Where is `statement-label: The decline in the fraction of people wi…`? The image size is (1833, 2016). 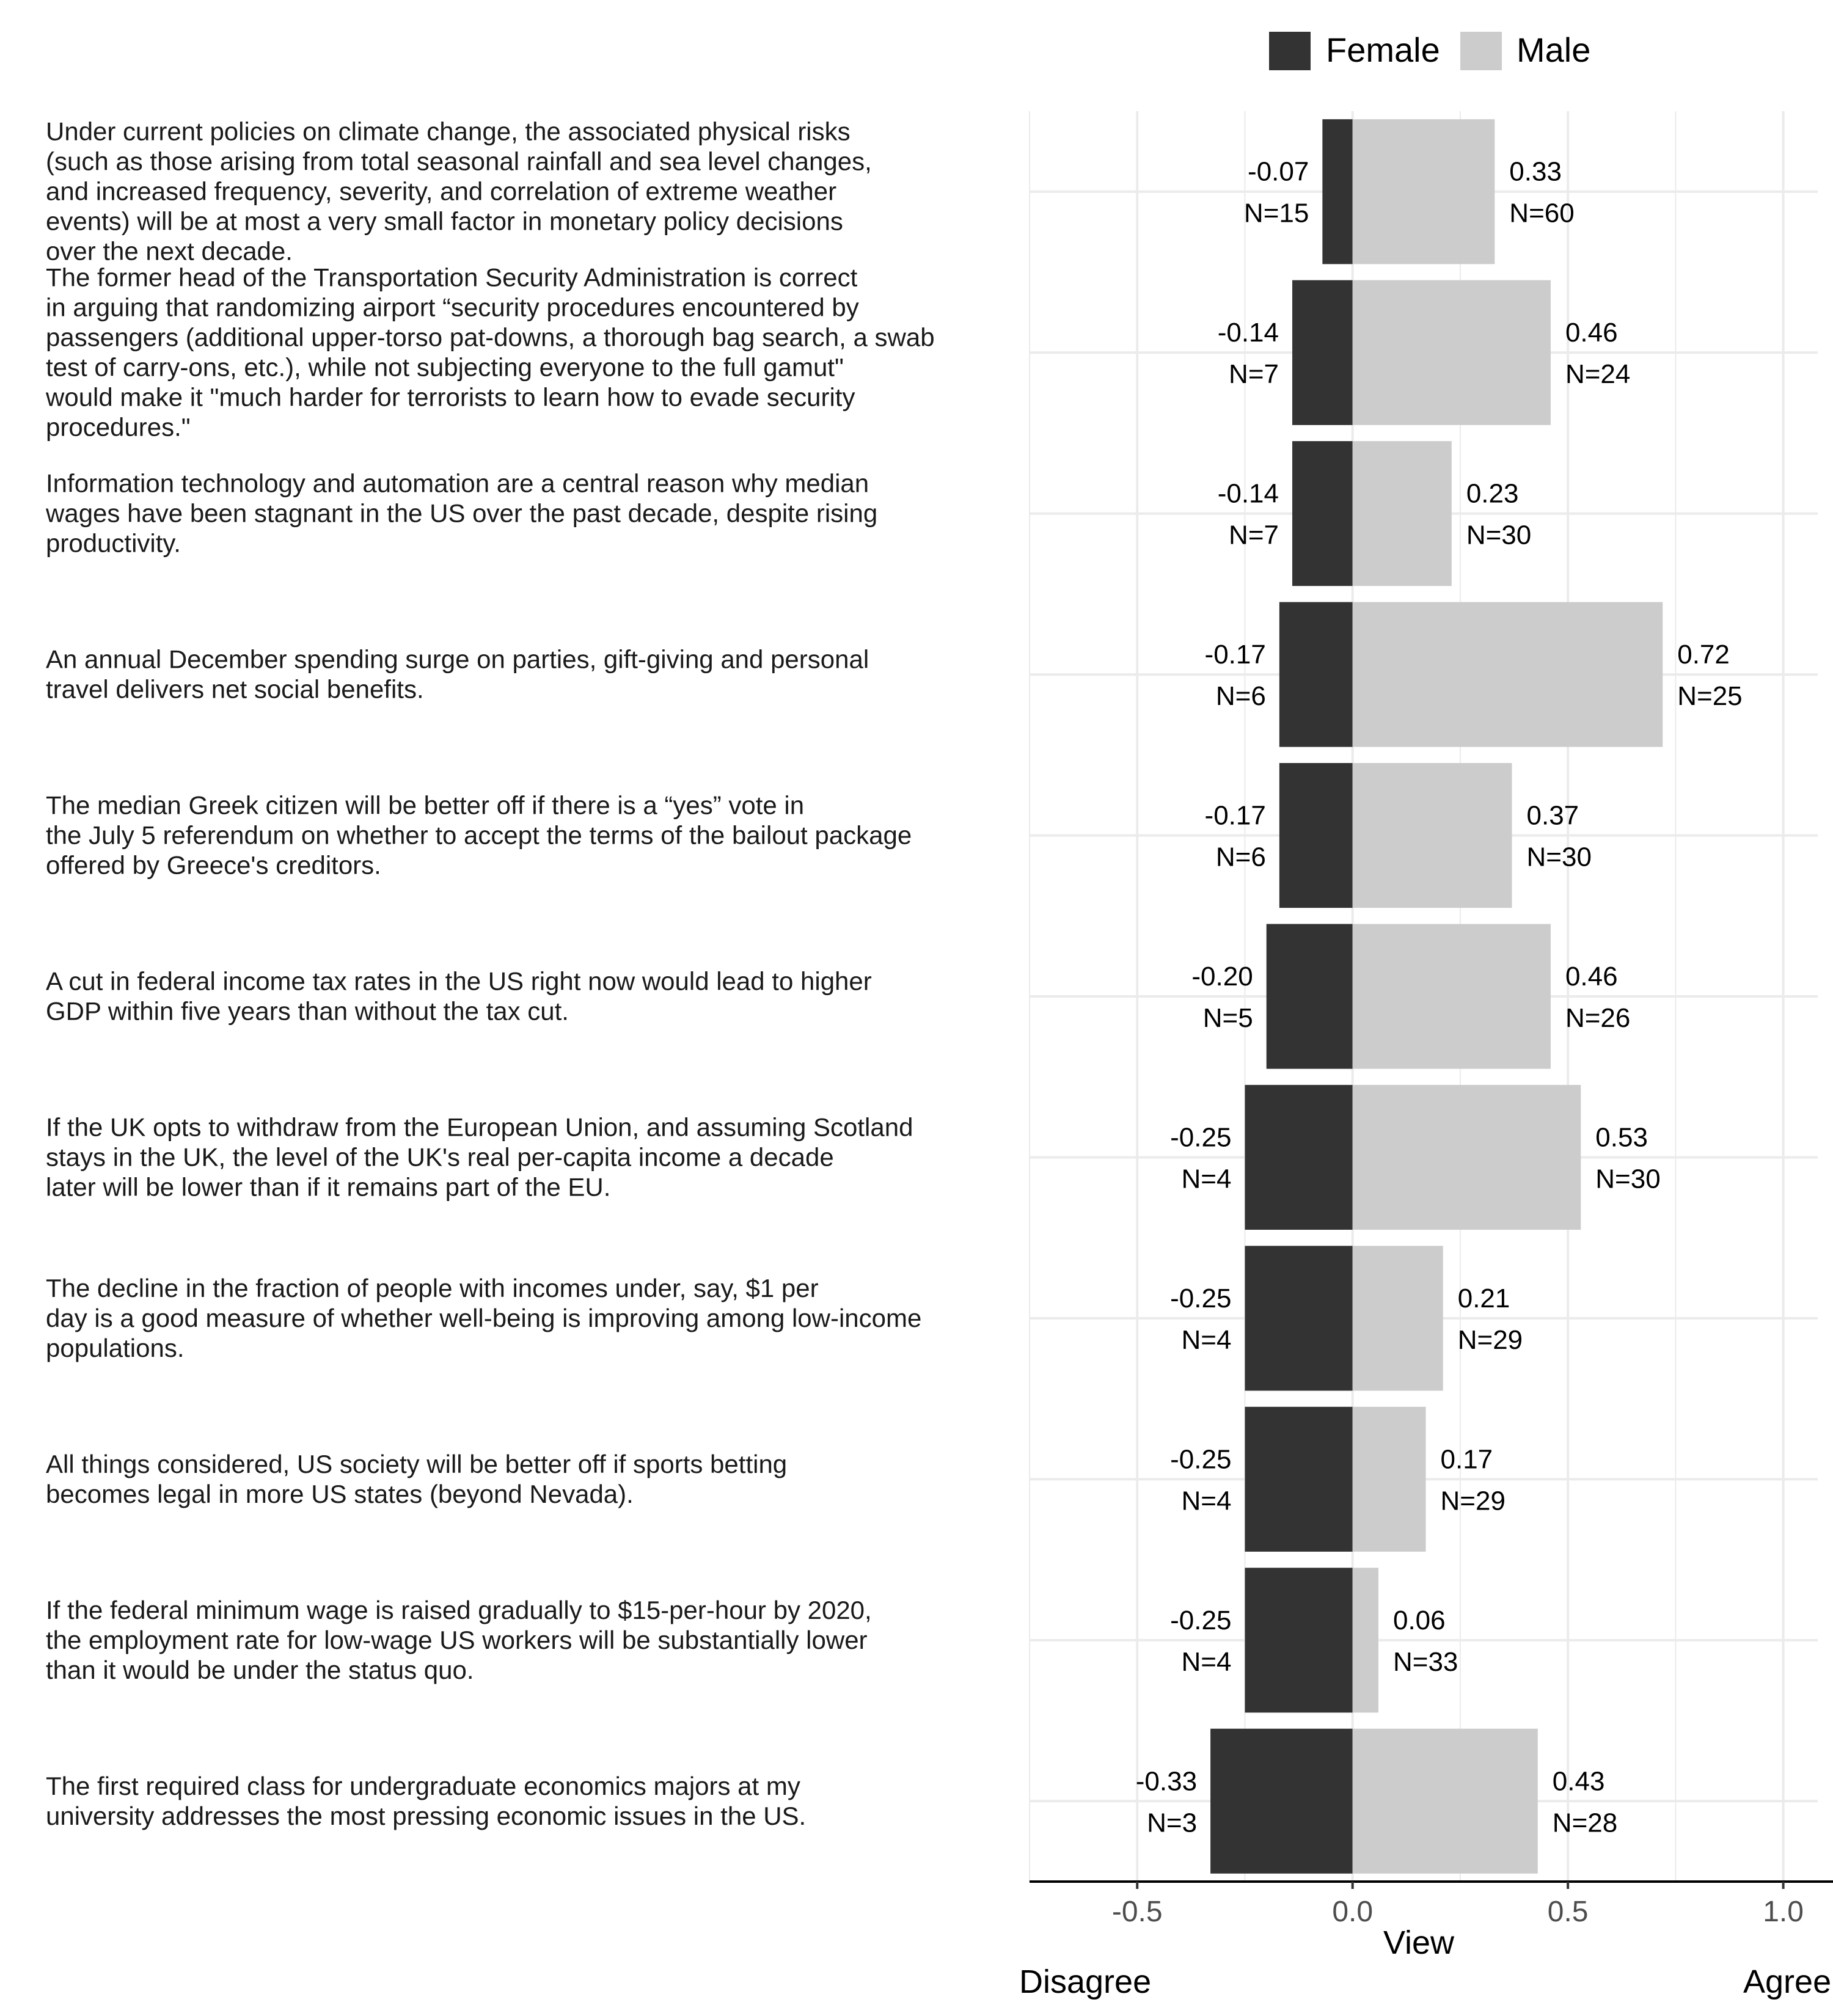
statement-label: The decline in the fraction of people wi… is located at coordinates (483, 1318).